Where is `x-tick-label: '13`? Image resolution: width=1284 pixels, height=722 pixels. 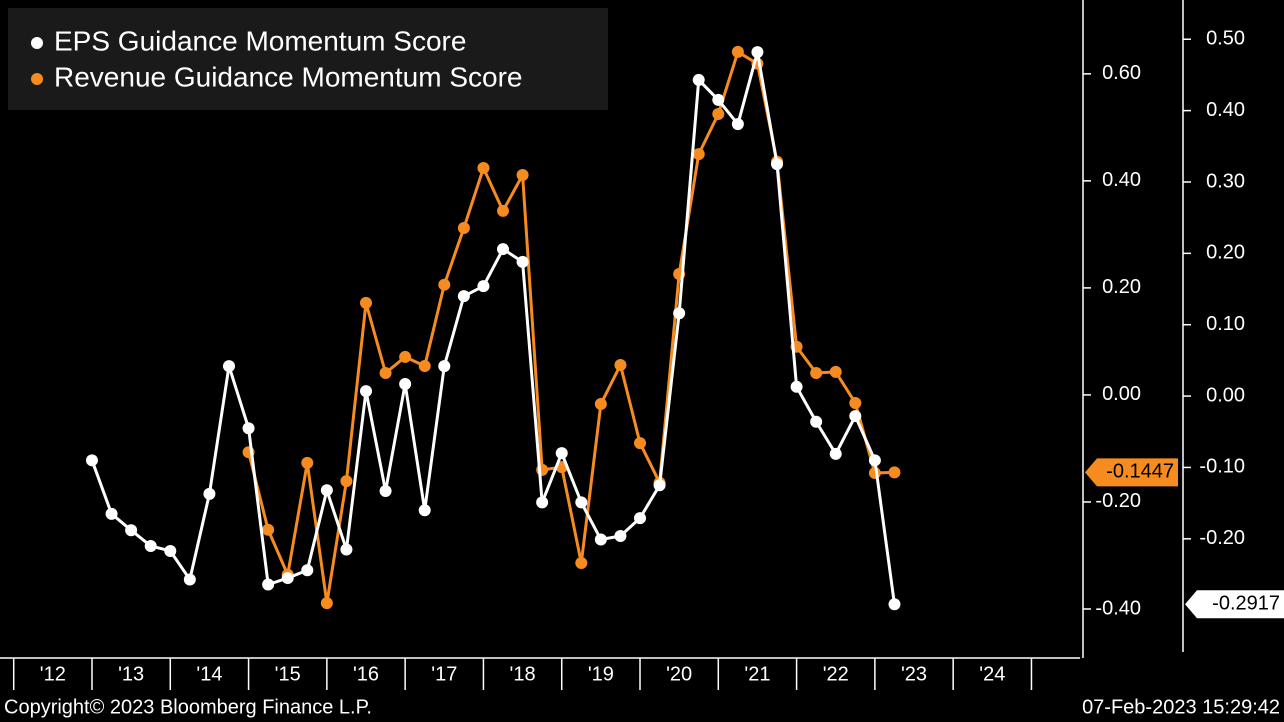 x-tick-label: '13 is located at coordinates (131, 674).